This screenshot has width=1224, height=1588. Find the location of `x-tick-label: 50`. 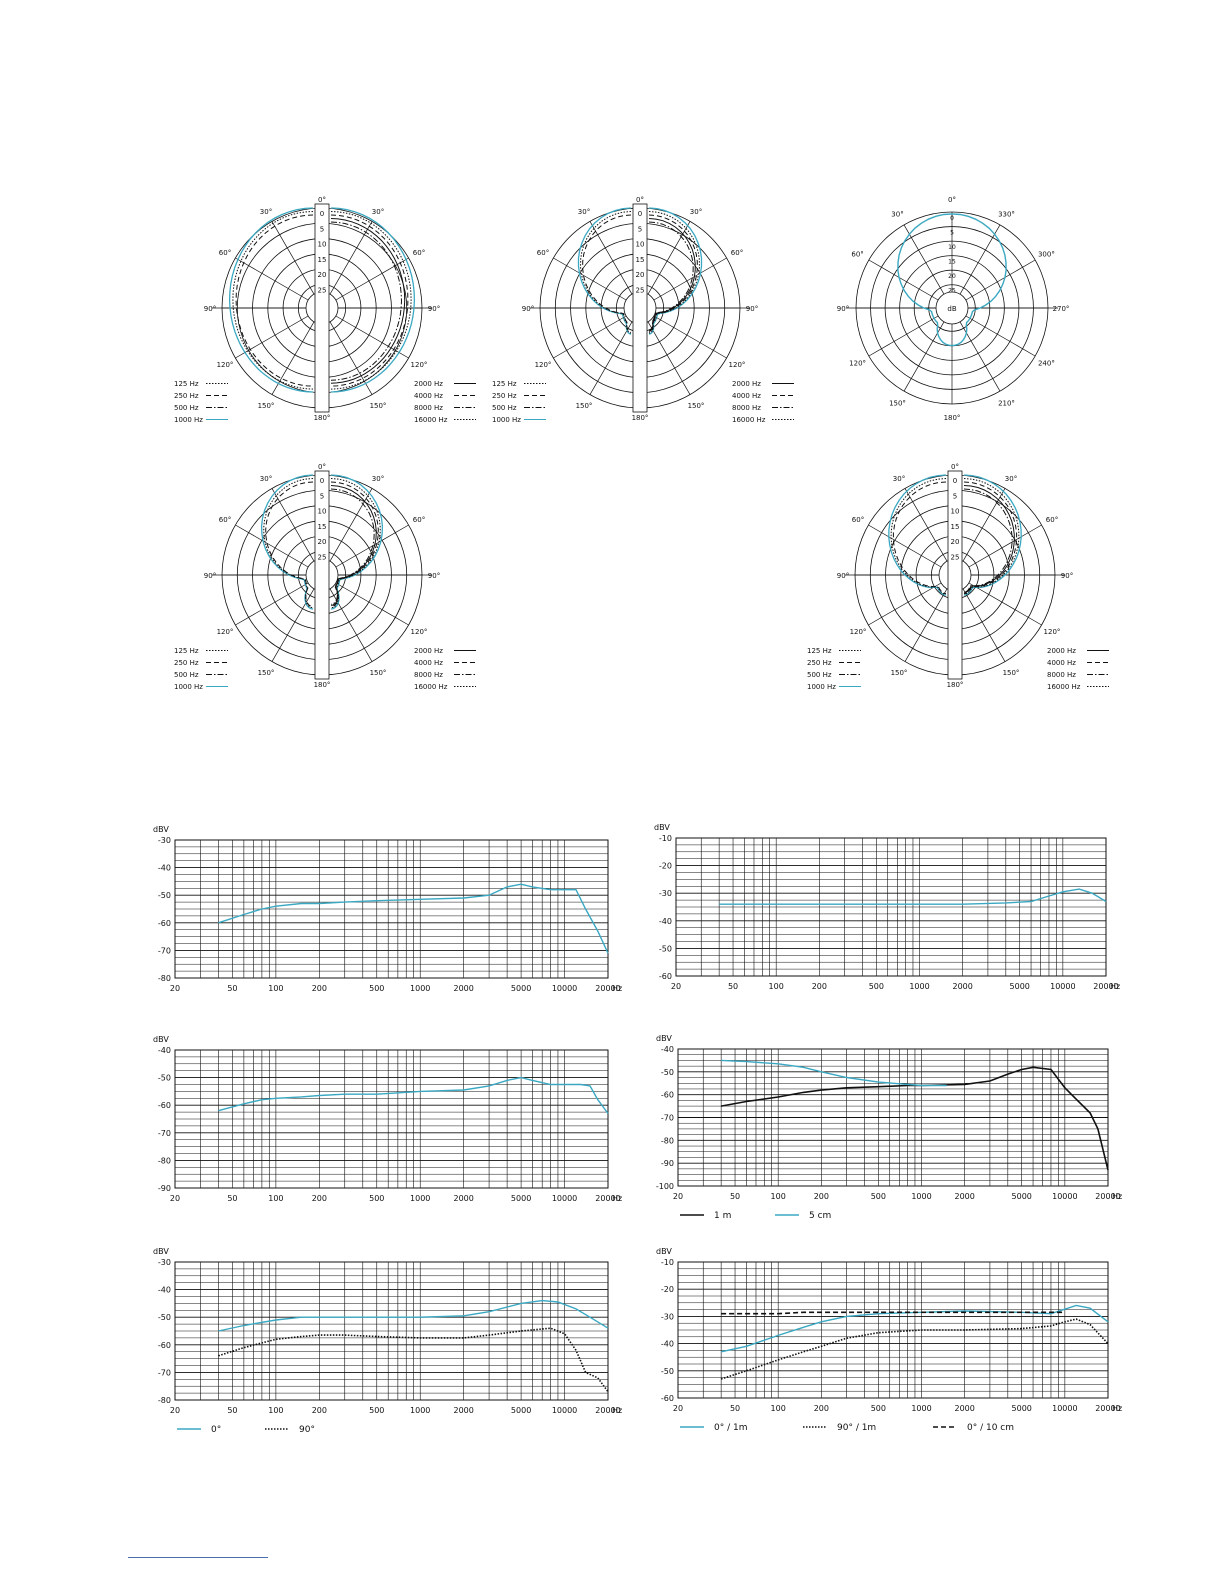

x-tick-label: 50 is located at coordinates (735, 1408).